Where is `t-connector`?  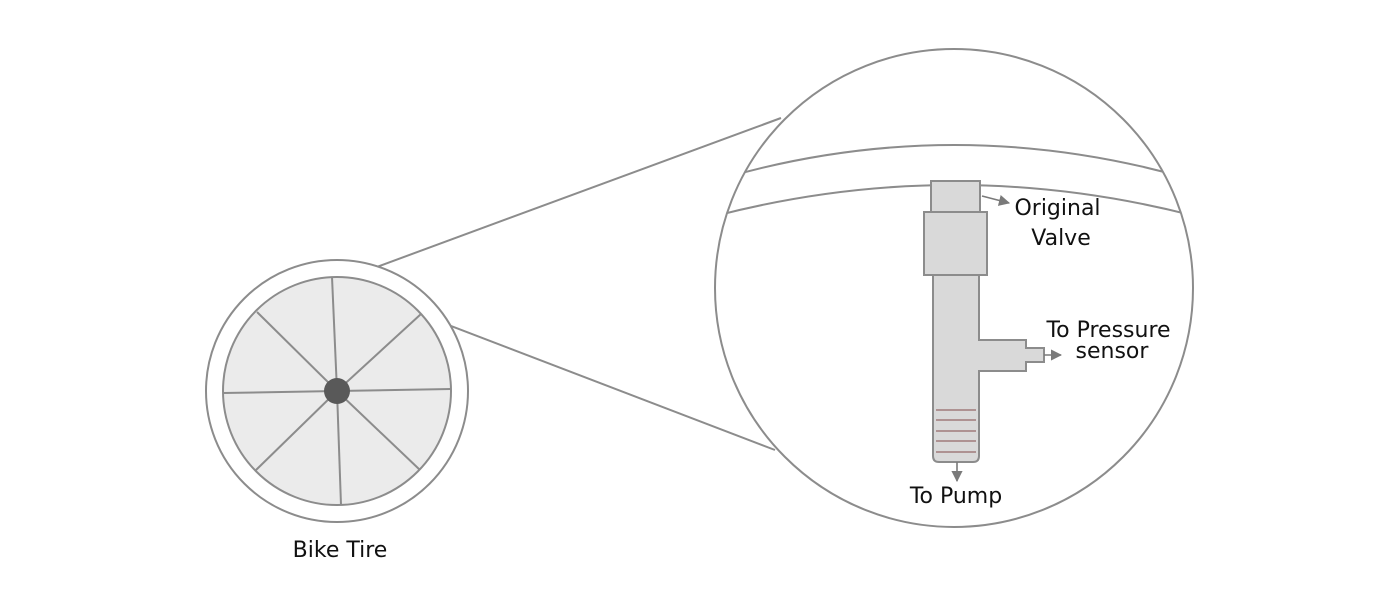
t-connector is located at coordinates (988, 368).